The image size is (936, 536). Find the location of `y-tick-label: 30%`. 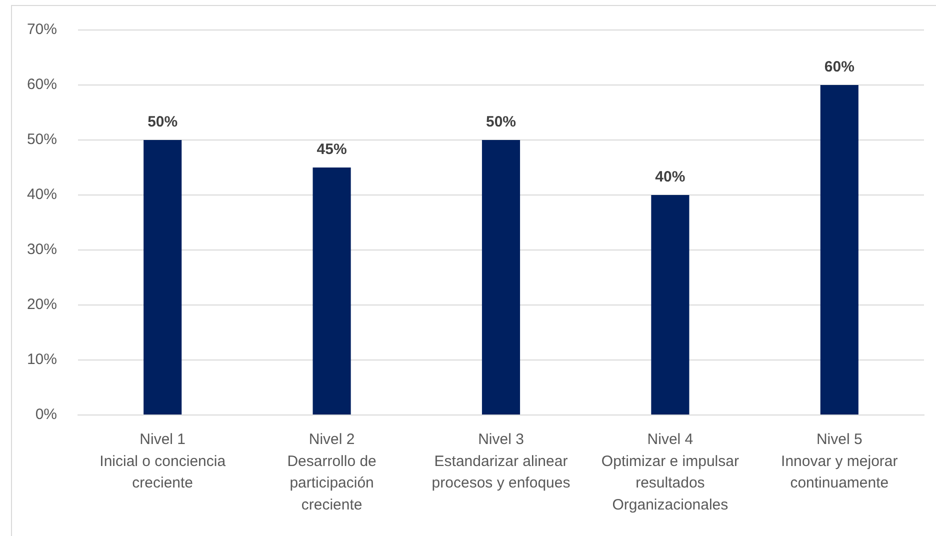

y-tick-label: 30% is located at coordinates (41, 249).